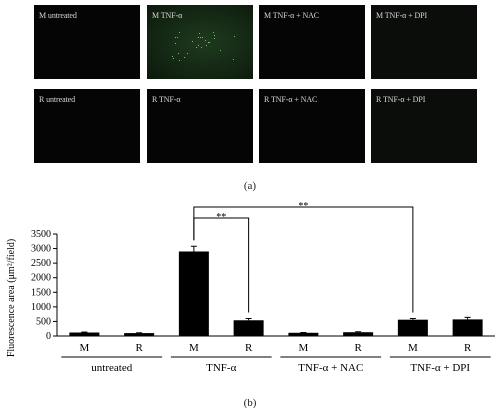  I want to click on y-tick-label: 500, so click(43, 321).